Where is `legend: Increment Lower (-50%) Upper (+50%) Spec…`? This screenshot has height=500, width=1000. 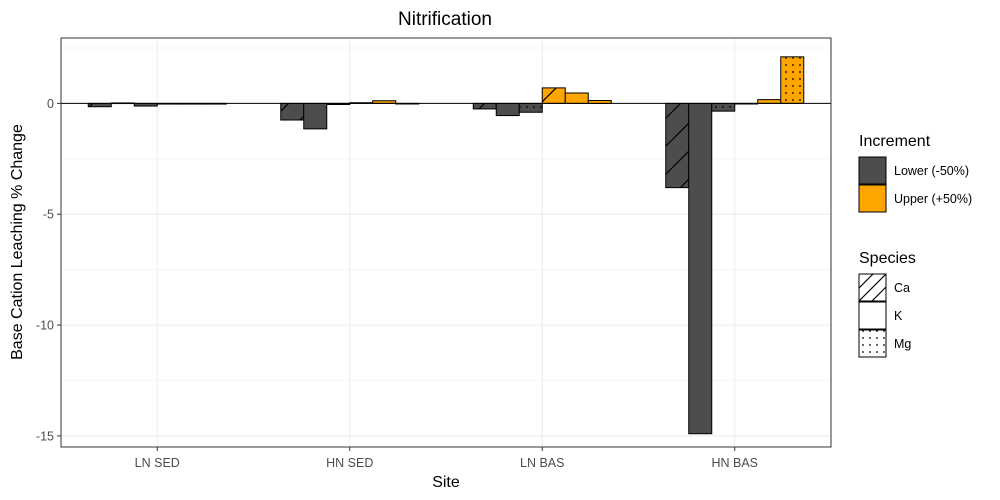
legend: Increment Lower (-50%) Upper (+50%) Spec… is located at coordinates (915, 245).